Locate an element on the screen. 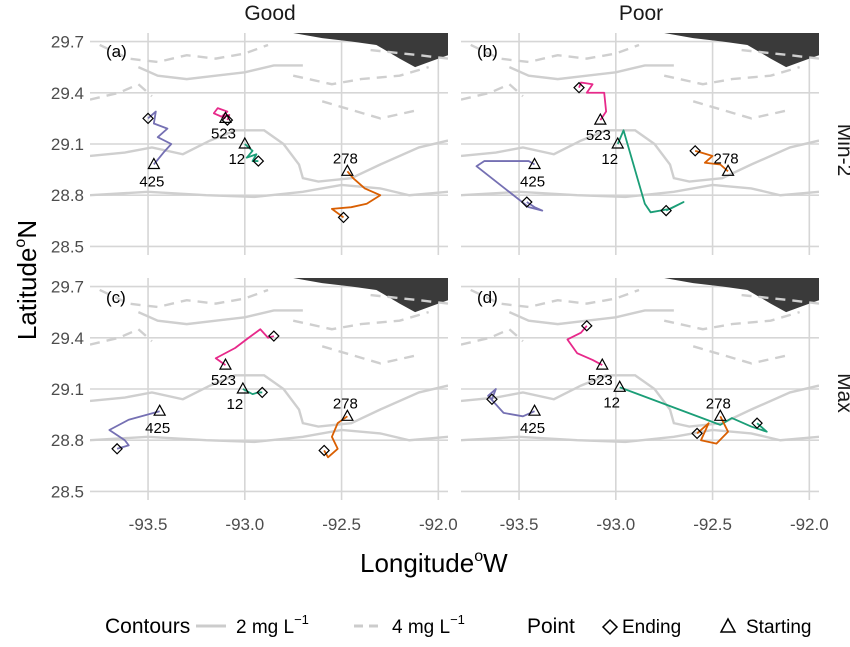 The height and width of the screenshot is (647, 850). x-tick-label-1-0: -93.5 is located at coordinates (519, 524).